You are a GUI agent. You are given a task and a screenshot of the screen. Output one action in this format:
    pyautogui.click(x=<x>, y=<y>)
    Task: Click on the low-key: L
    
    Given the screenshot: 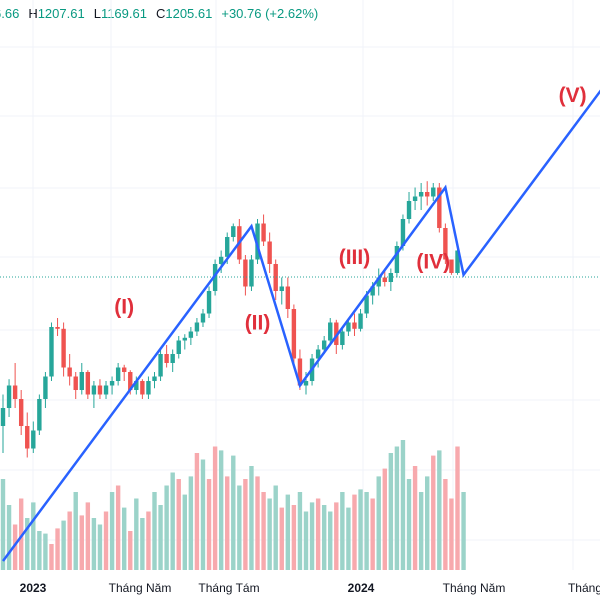 What is the action you would take?
    pyautogui.click(x=97, y=13)
    